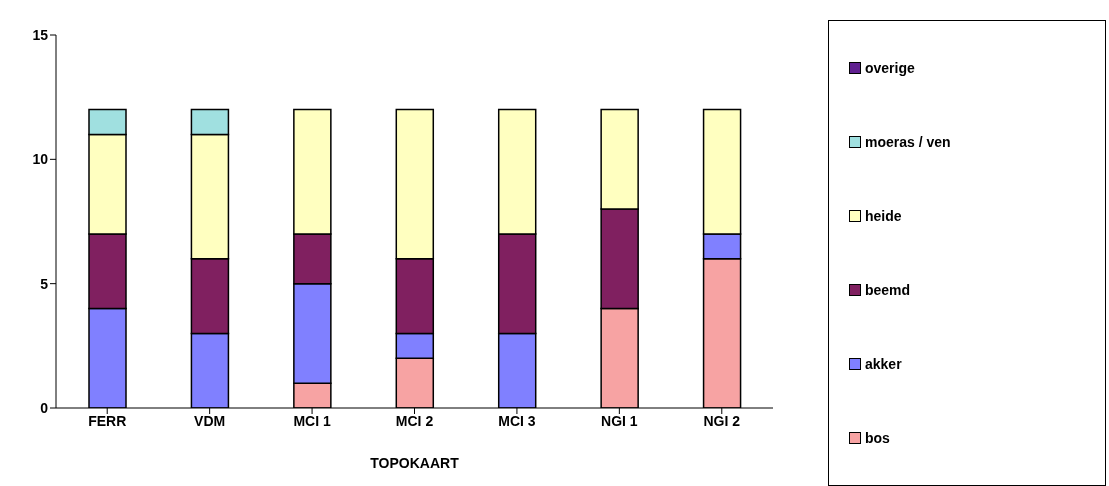 The width and height of the screenshot is (1109, 486). Describe the element at coordinates (414, 420) in the screenshot. I see `x-tick-label: MCI 2` at that location.